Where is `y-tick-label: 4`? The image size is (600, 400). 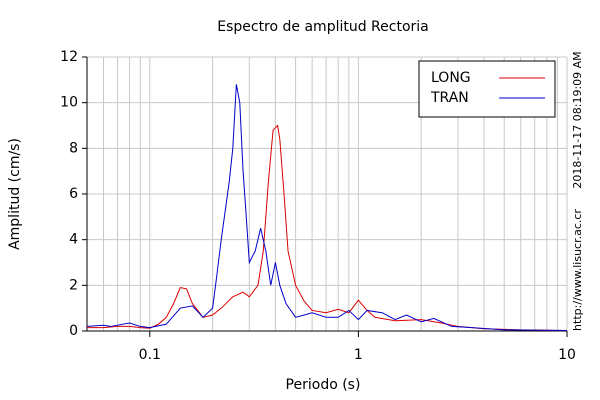 y-tick-label: 4 is located at coordinates (73, 240).